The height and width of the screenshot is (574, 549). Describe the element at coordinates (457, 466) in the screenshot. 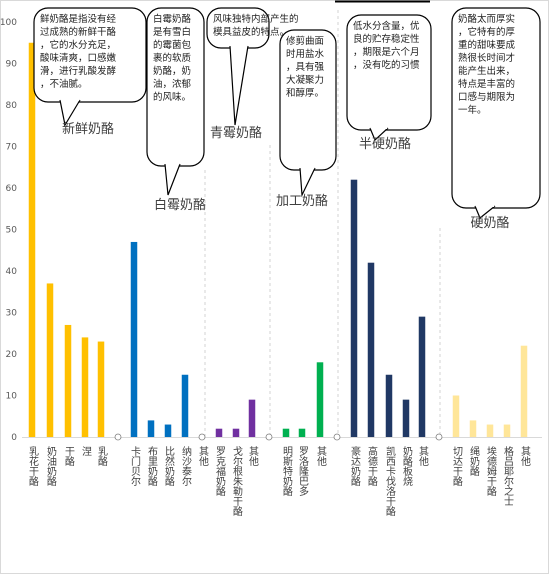

I see `category-label: 切达干酪` at that location.